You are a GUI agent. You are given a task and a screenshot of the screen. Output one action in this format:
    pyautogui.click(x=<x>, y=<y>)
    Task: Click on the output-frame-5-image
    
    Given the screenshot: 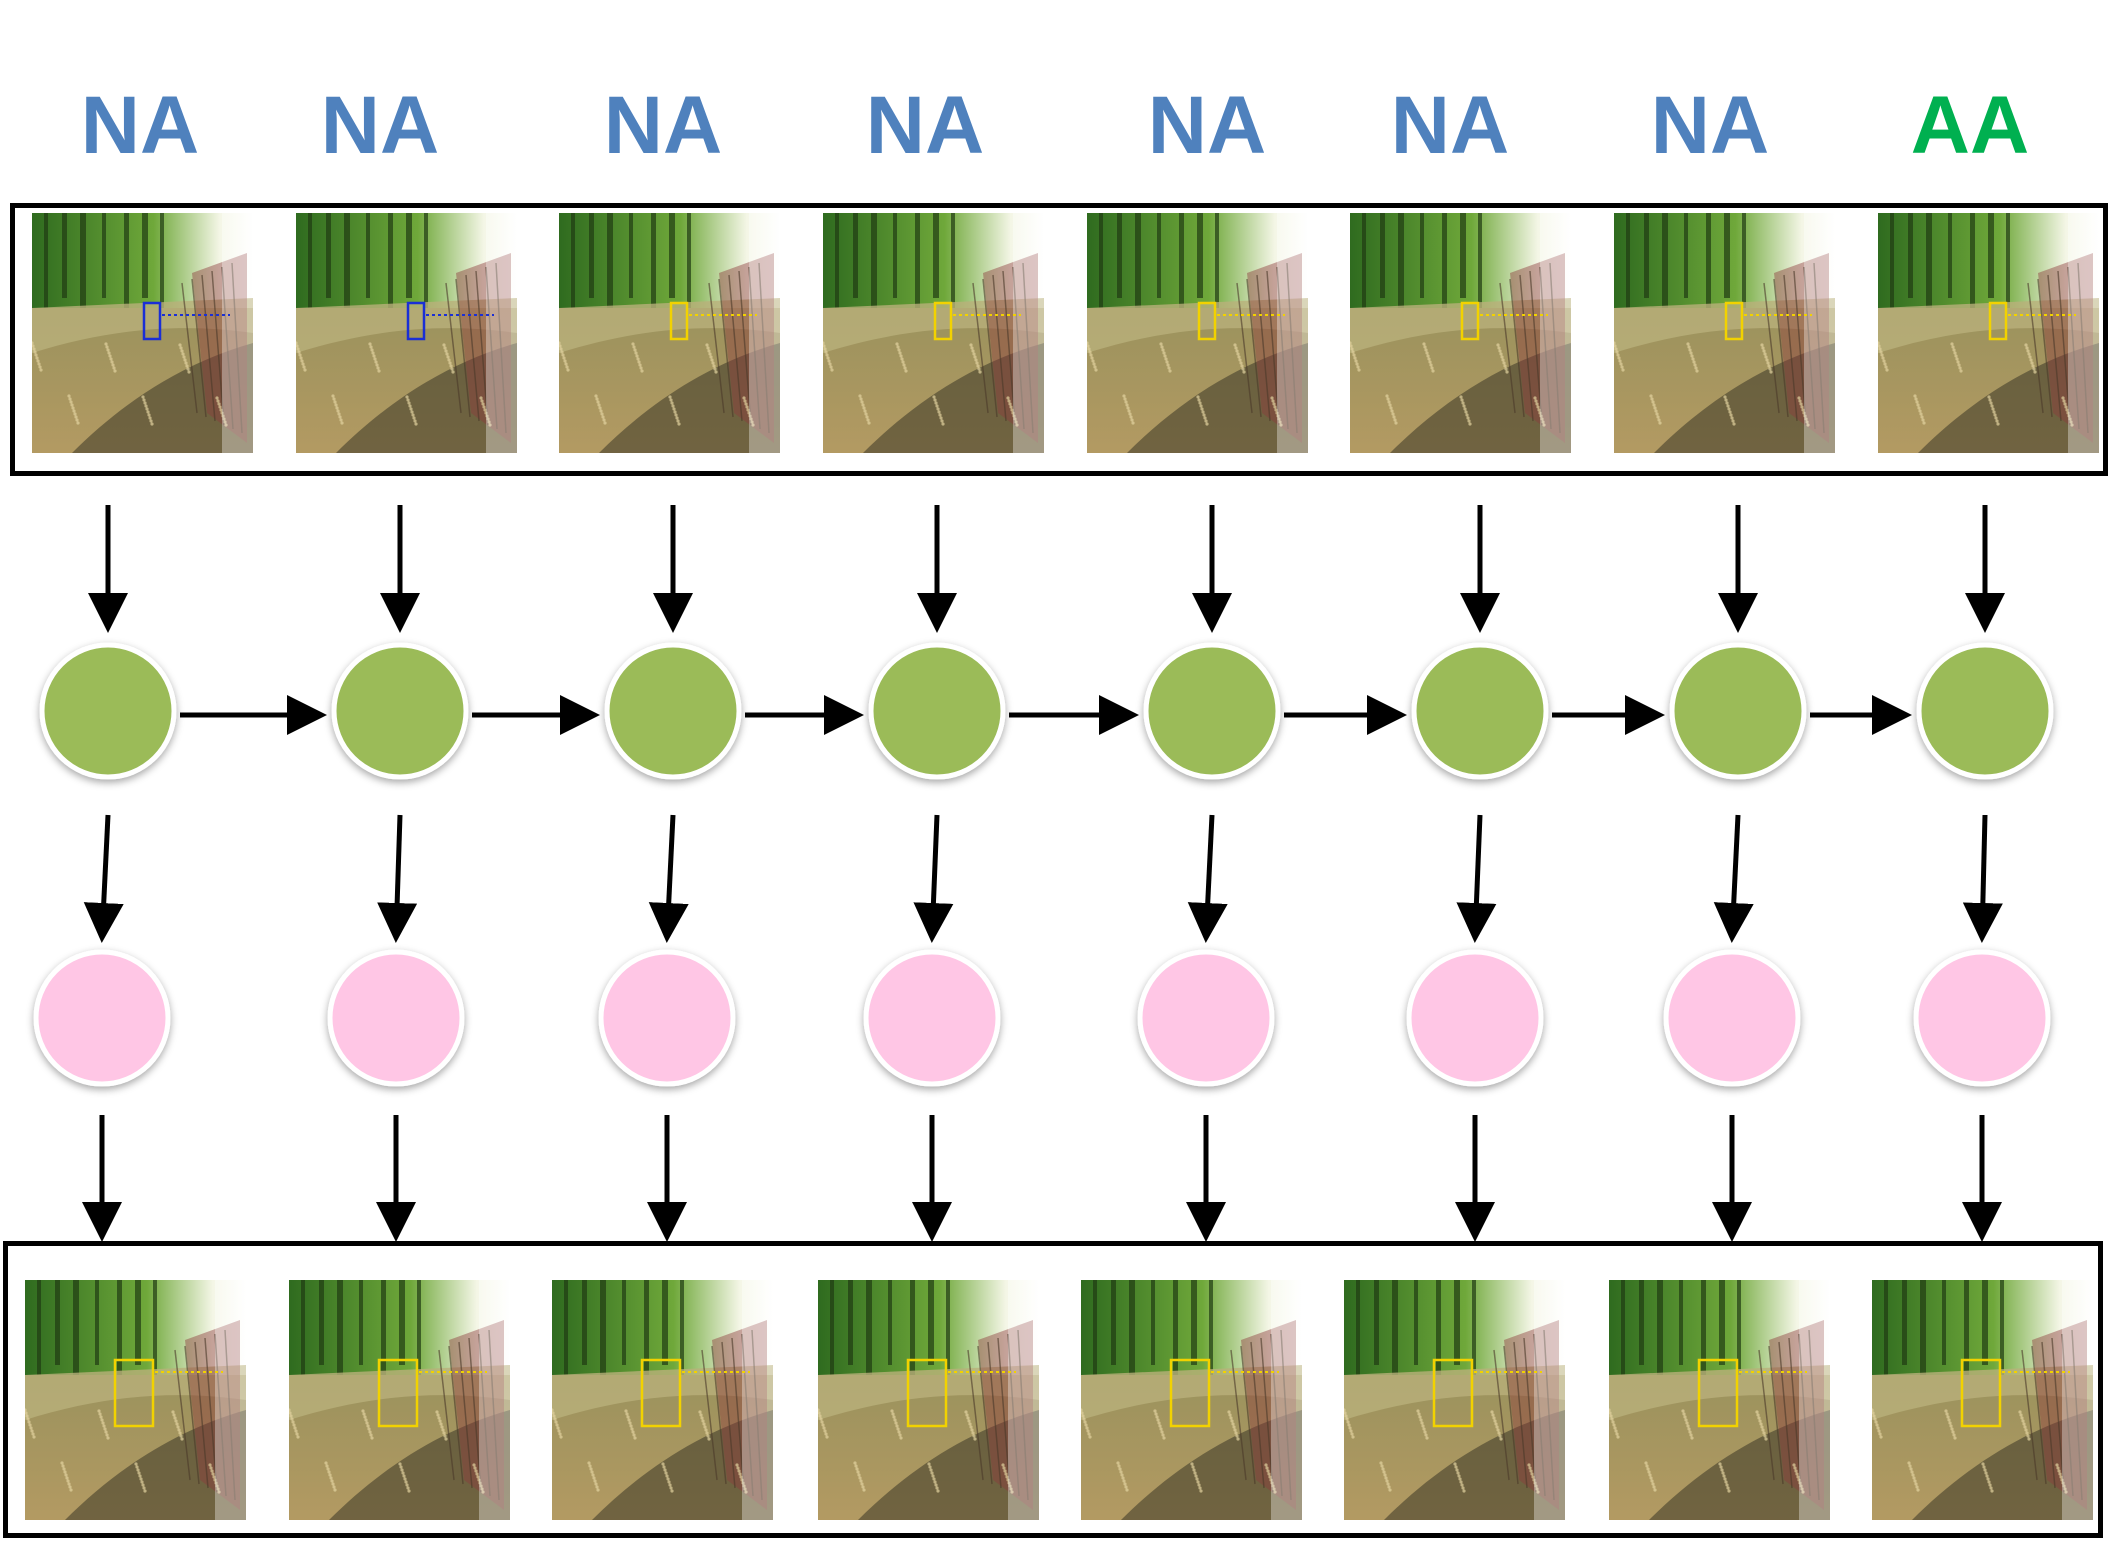 What is the action you would take?
    pyautogui.click(x=1191, y=1400)
    